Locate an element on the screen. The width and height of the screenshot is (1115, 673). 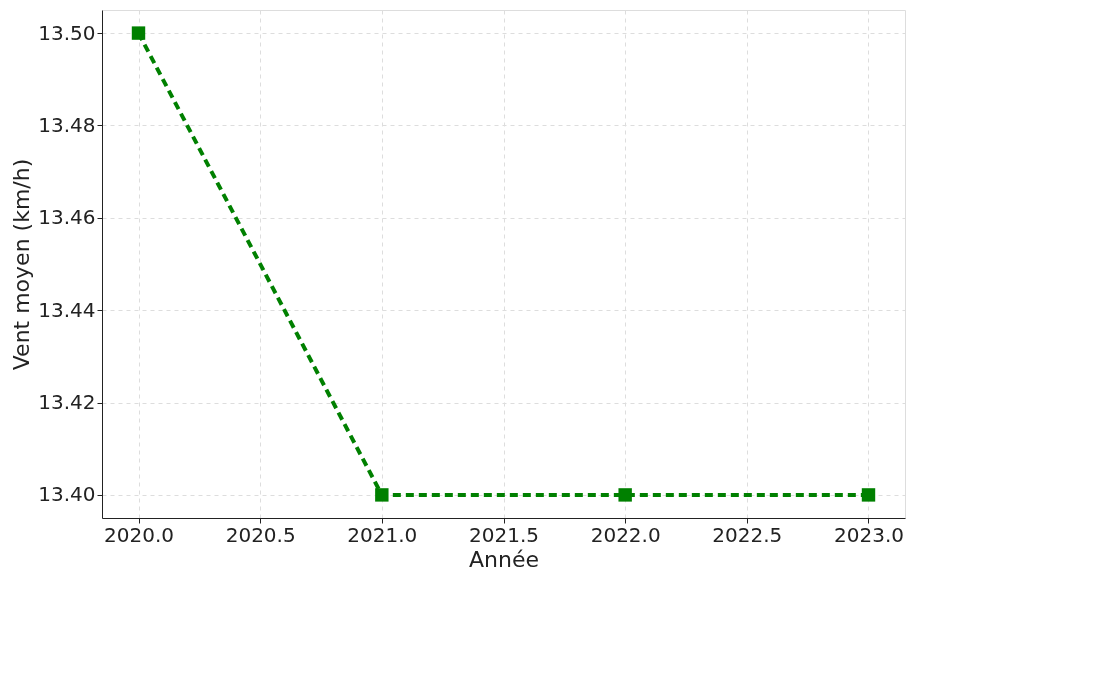
x-axis-title: Année is located at coordinates (504, 559).